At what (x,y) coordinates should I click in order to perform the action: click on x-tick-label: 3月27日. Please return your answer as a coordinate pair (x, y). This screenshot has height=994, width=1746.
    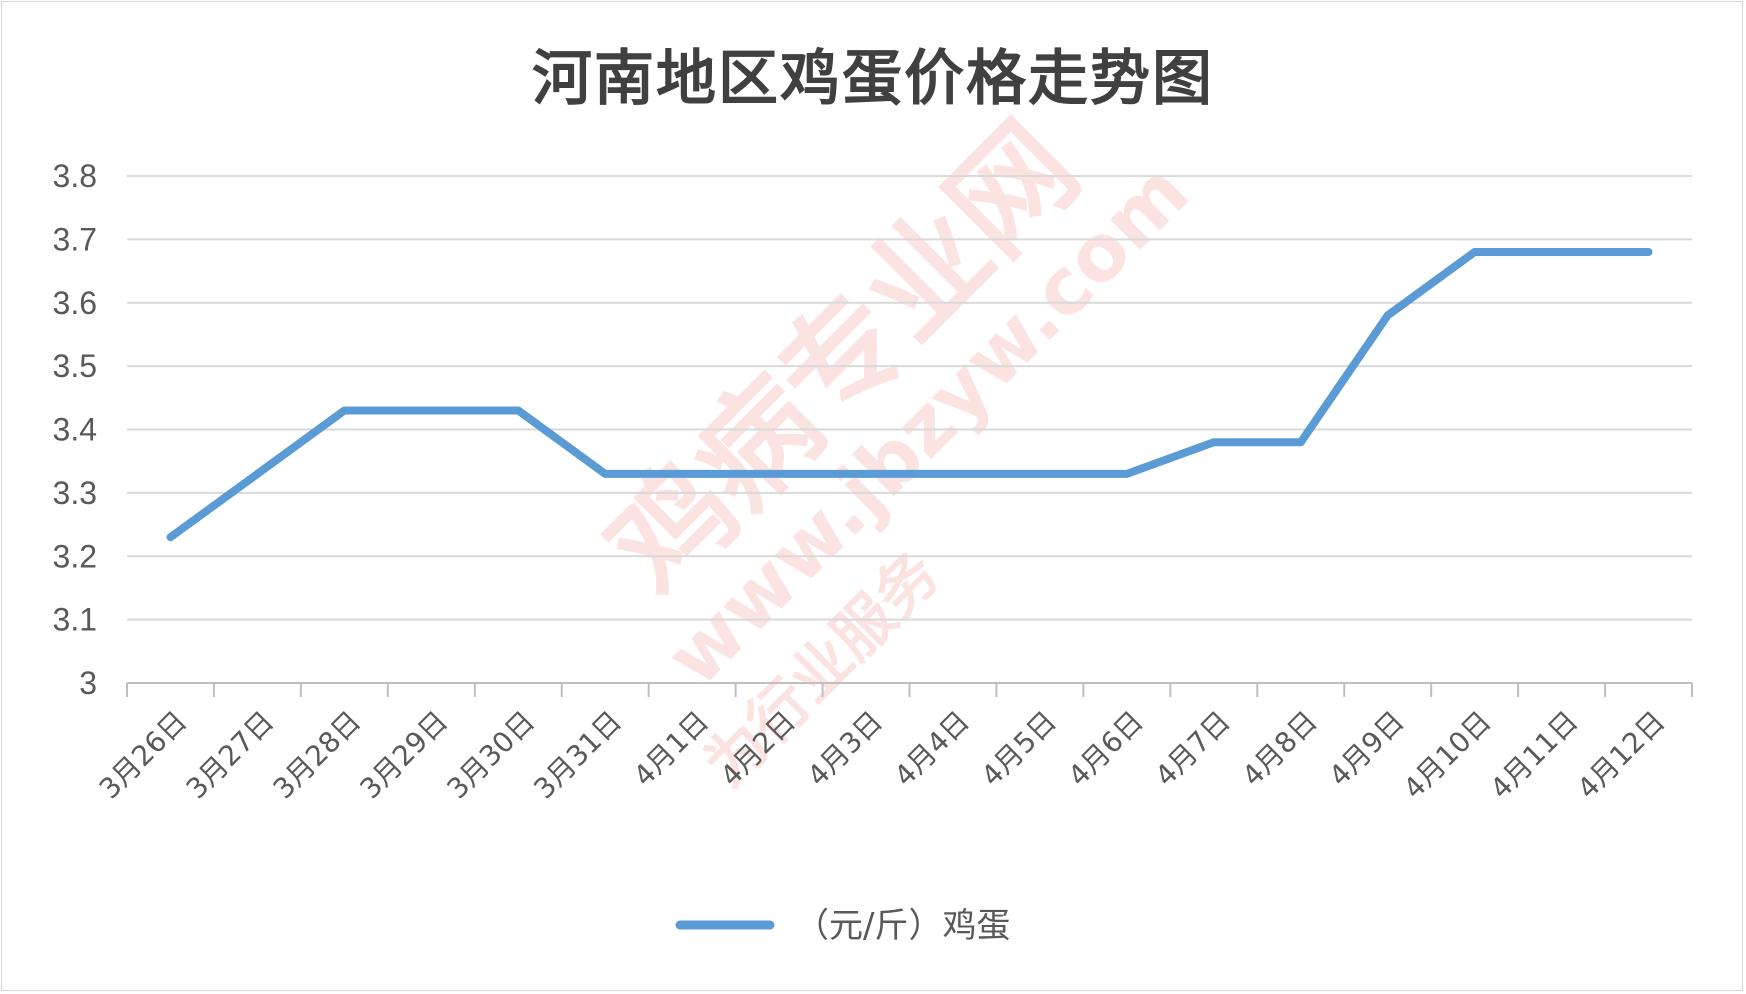
    Looking at the image, I should click on (230, 755).